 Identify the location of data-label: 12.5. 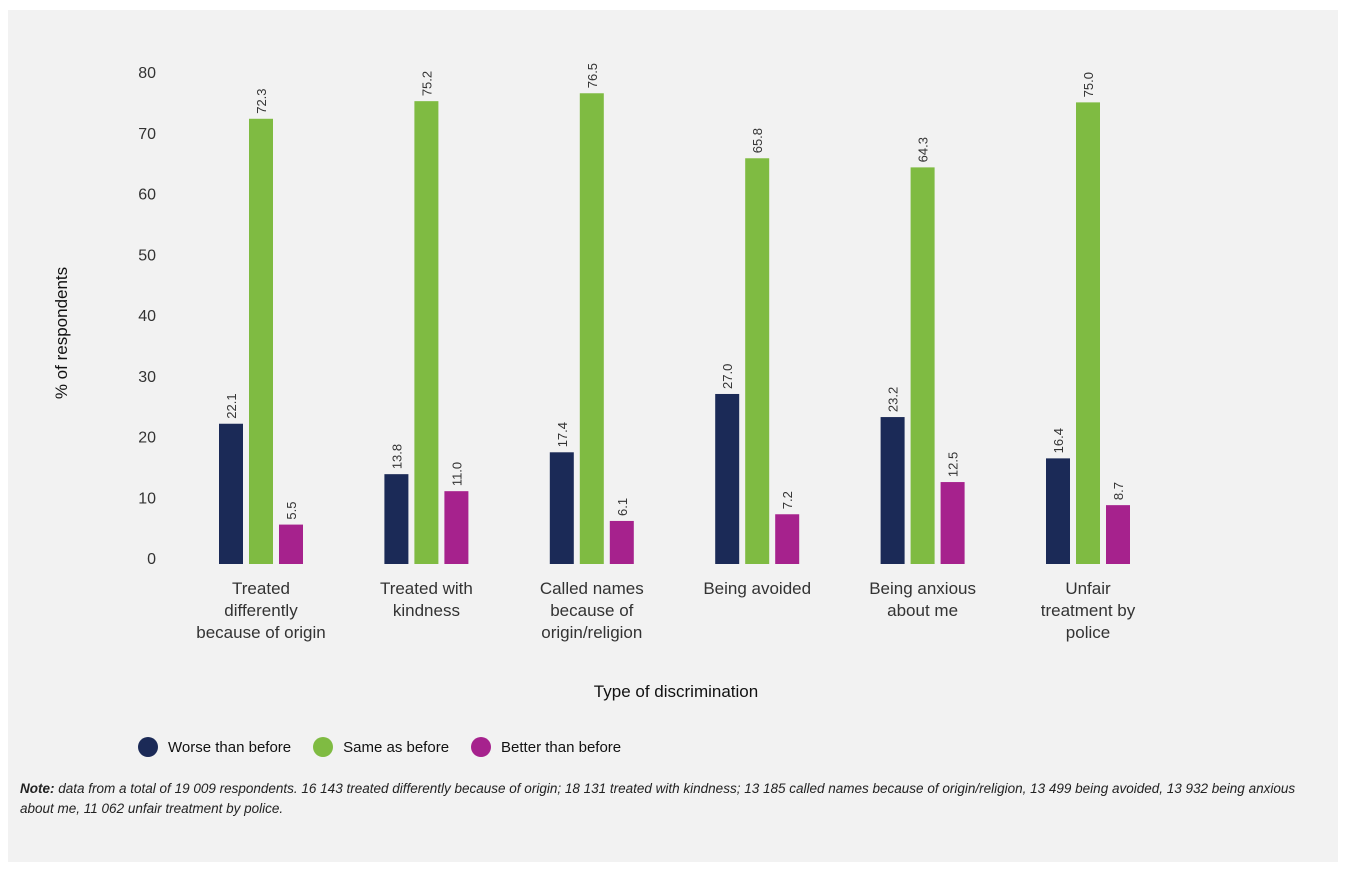
(953, 464).